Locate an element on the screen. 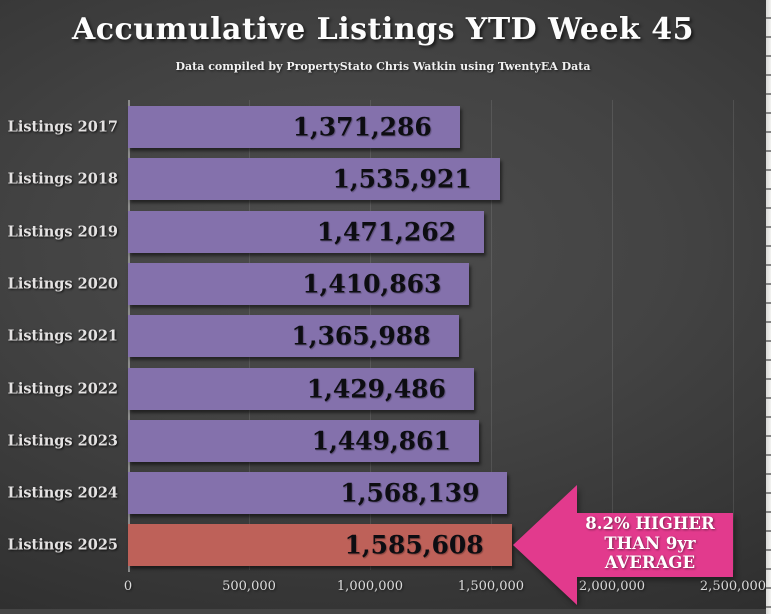  bar-value-label: 1,371,286 is located at coordinates (362, 127).